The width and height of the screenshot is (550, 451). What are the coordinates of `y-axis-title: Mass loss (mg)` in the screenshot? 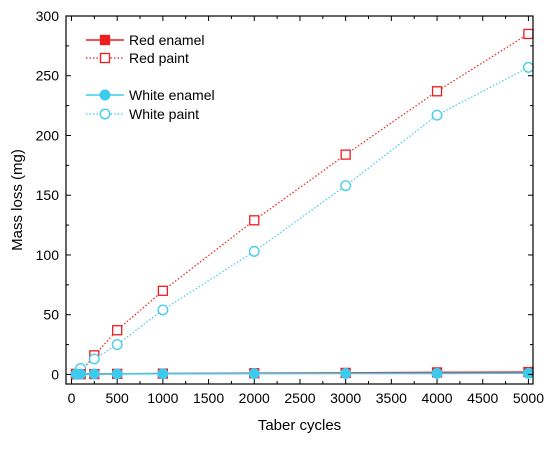 It's located at (17, 200).